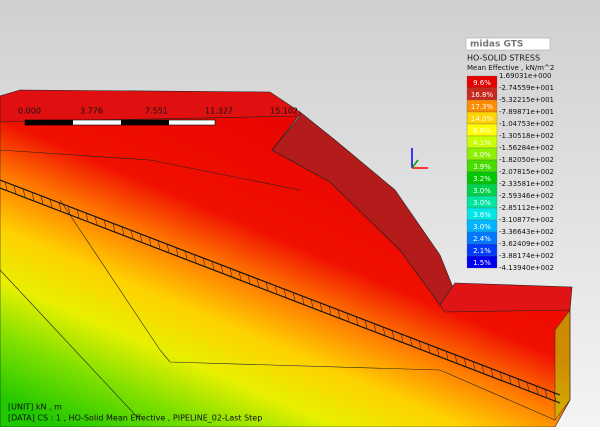  I want to click on legend-percent: 3.6%, so click(482, 215).